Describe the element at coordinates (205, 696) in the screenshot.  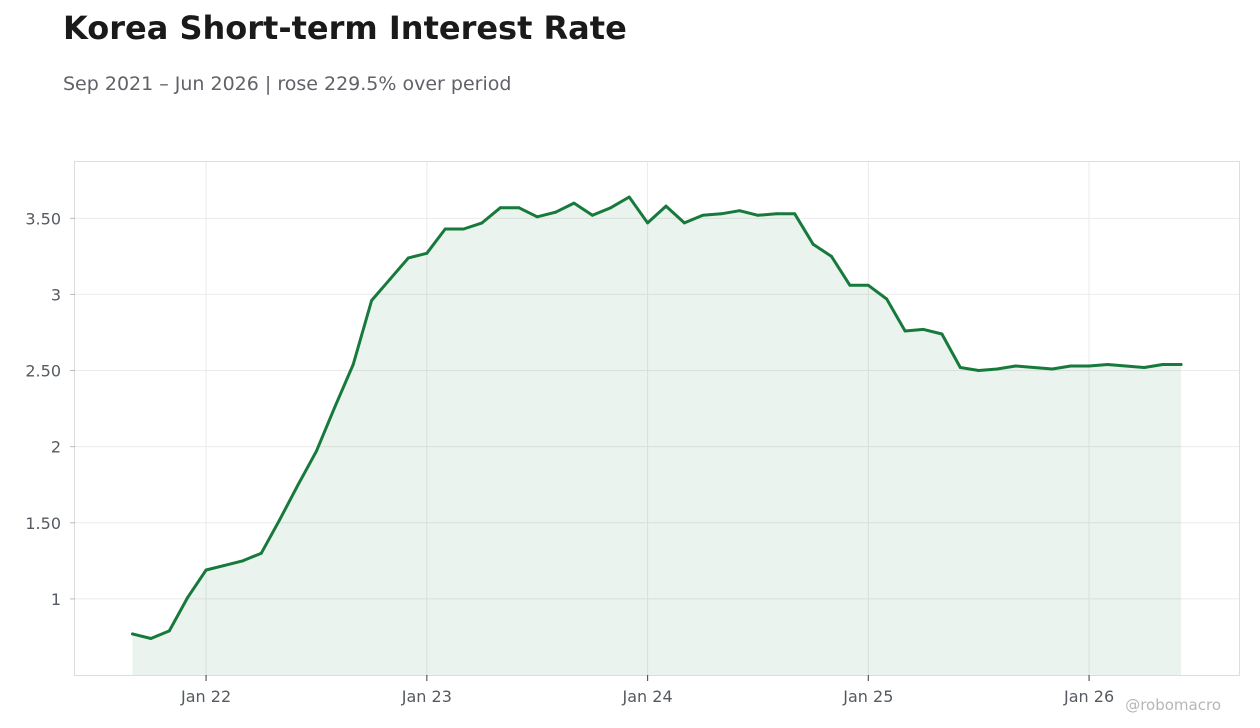
I see `x-tick-label: Jan 22` at that location.